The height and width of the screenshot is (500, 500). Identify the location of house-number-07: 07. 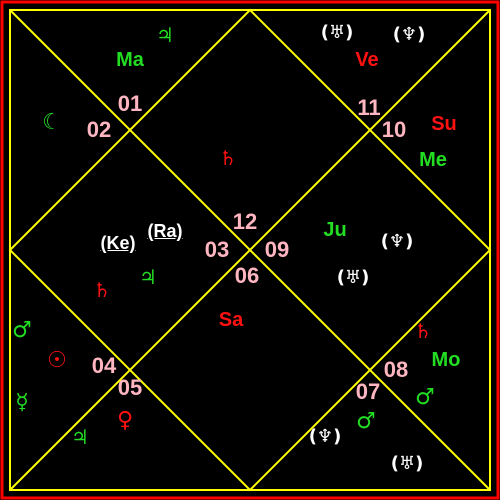
(368, 391).